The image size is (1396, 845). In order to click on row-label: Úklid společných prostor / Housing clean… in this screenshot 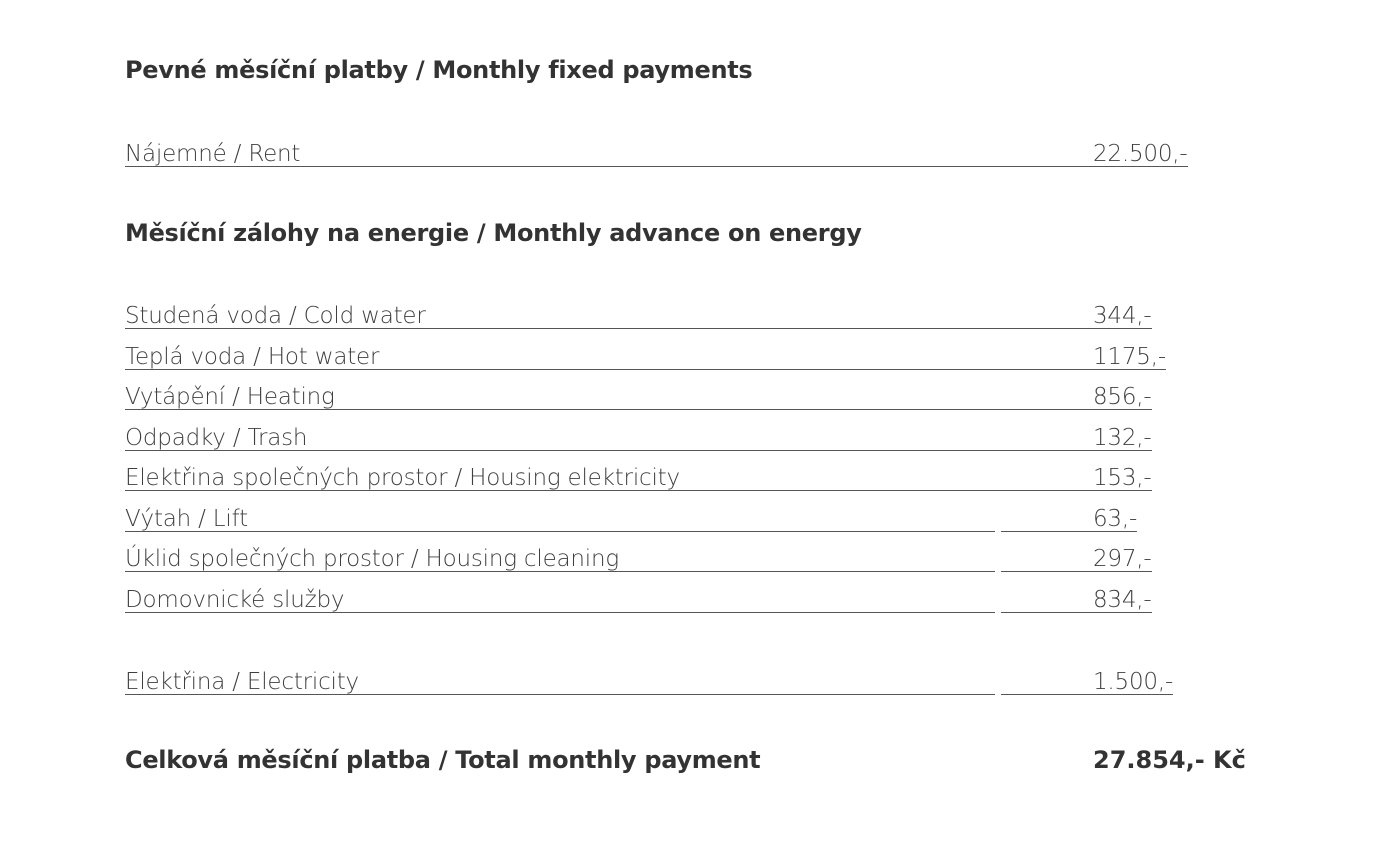, I will do `click(372, 559)`.